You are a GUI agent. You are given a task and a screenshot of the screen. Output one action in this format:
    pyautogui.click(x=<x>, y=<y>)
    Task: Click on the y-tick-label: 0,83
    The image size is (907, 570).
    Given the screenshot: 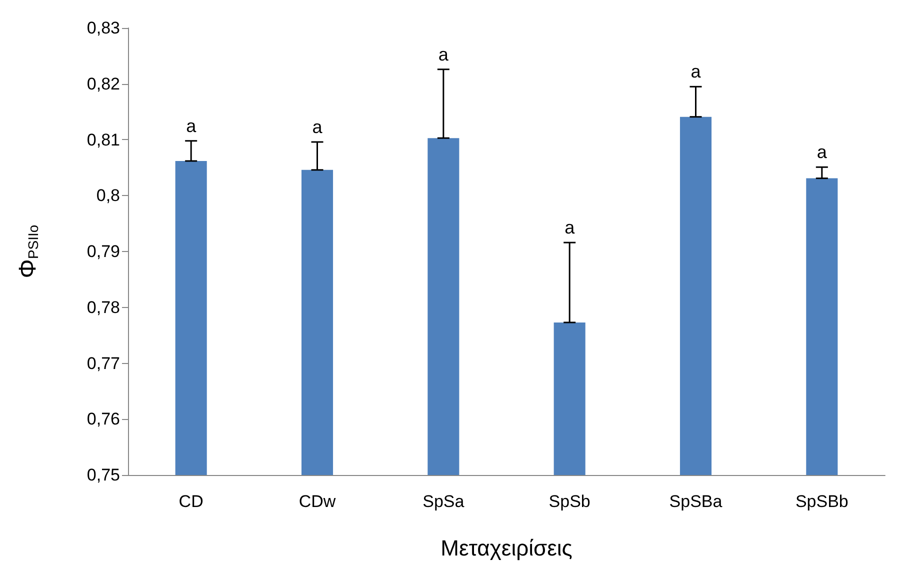 What is the action you would take?
    pyautogui.click(x=103, y=28)
    